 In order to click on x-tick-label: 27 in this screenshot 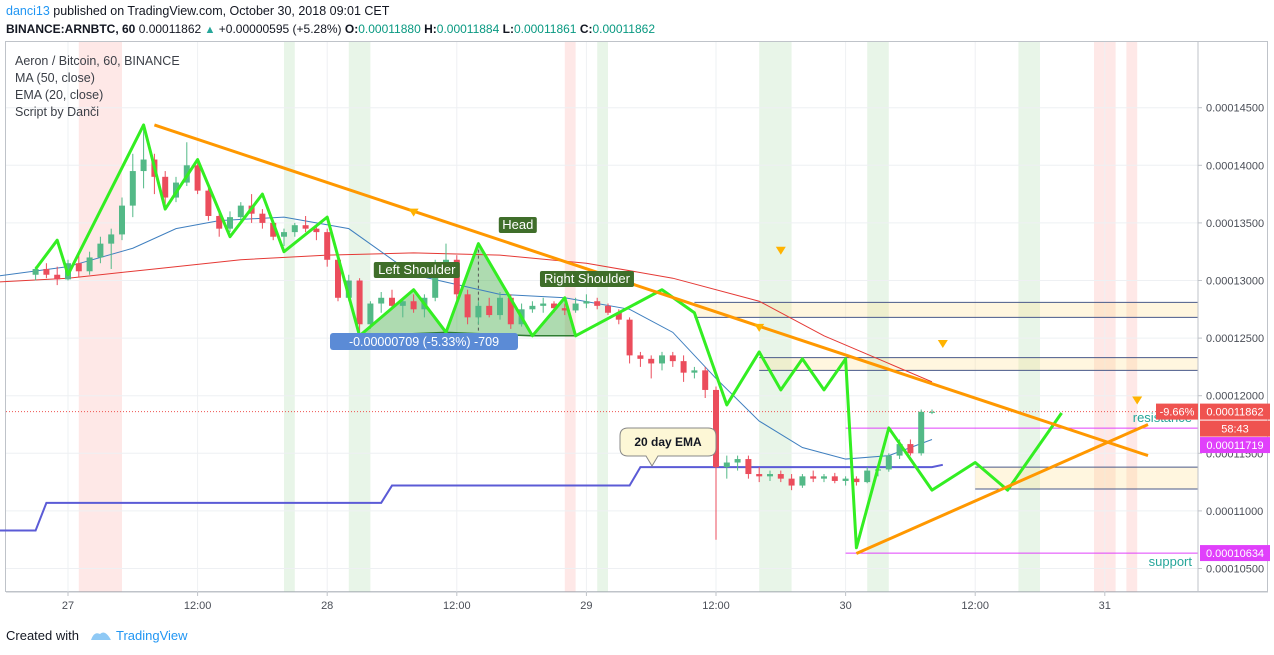, I will do `click(68, 606)`.